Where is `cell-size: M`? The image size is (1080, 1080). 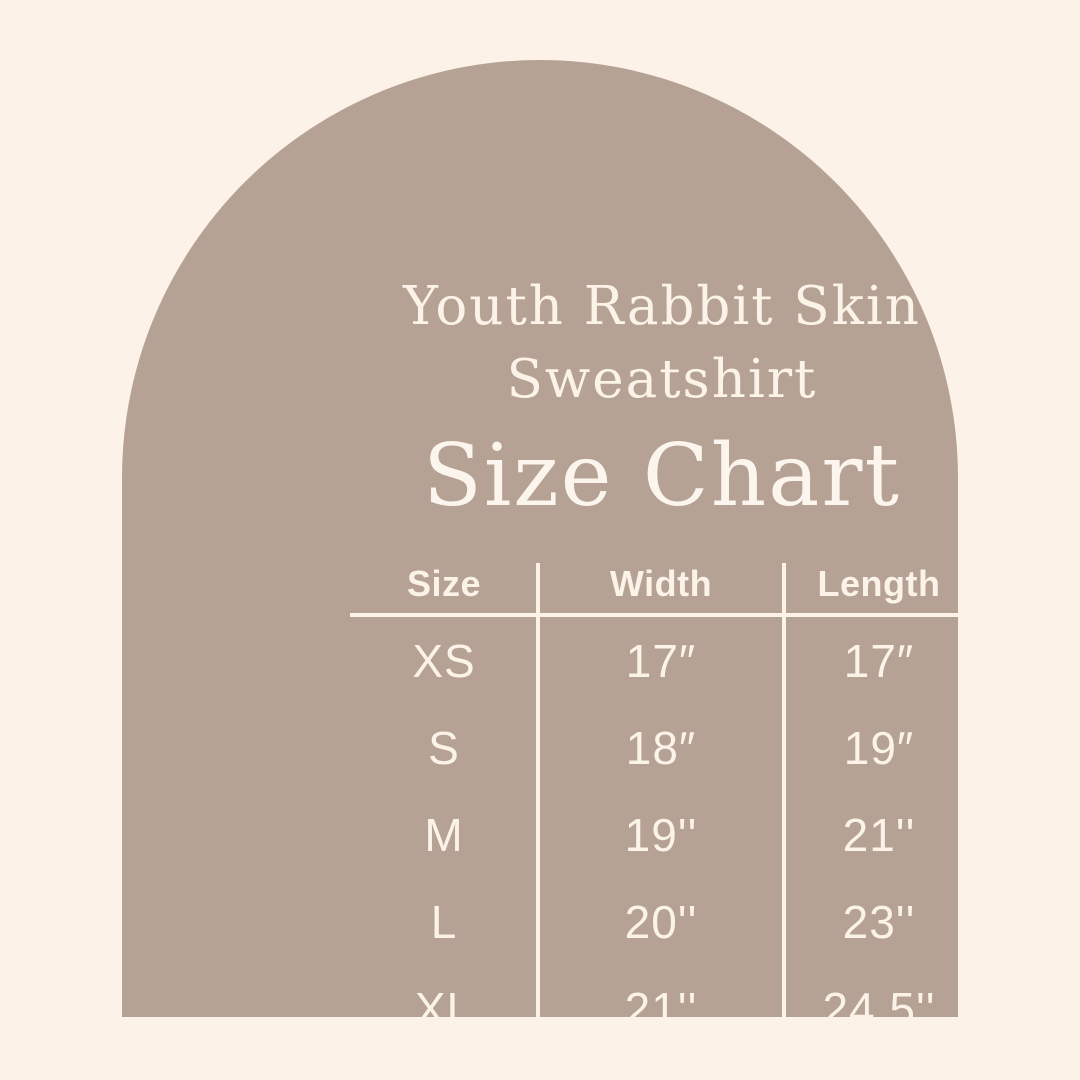
cell-size: M is located at coordinates (444, 834).